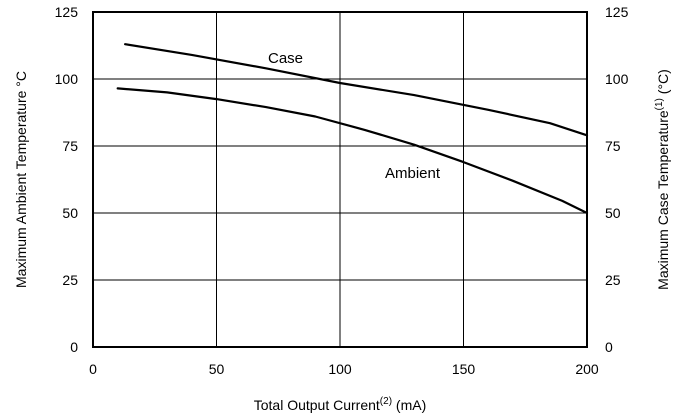  Describe the element at coordinates (613, 213) in the screenshot. I see `right-tick-label: 50` at that location.